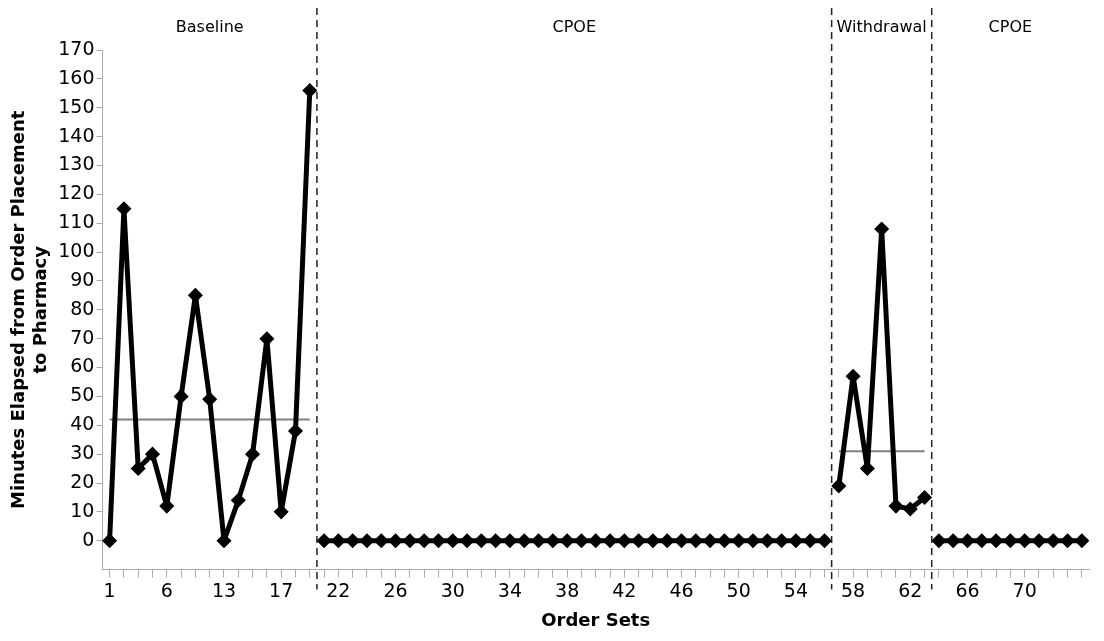 The width and height of the screenshot is (1104, 641). I want to click on x-tick-label: 38, so click(567, 589).